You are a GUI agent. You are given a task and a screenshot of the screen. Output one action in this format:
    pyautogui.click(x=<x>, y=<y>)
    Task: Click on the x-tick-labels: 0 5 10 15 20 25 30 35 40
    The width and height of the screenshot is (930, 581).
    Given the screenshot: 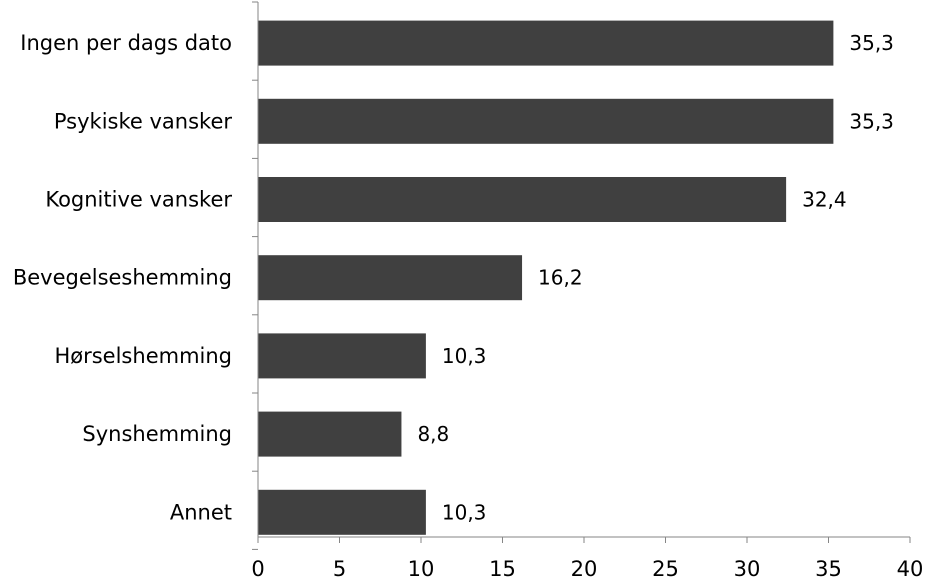 What is the action you would take?
    pyautogui.click(x=587, y=569)
    